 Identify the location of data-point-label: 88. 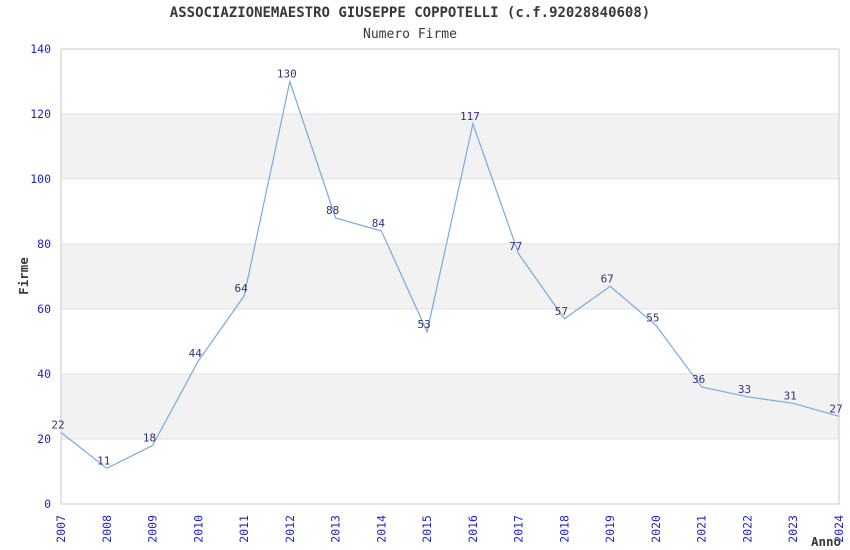
(332, 210).